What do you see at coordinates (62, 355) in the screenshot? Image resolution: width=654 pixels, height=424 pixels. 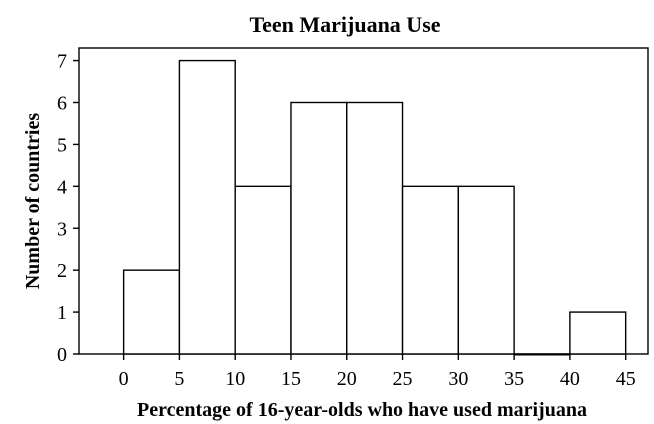 I see `y-tick-label-0: 0` at bounding box center [62, 355].